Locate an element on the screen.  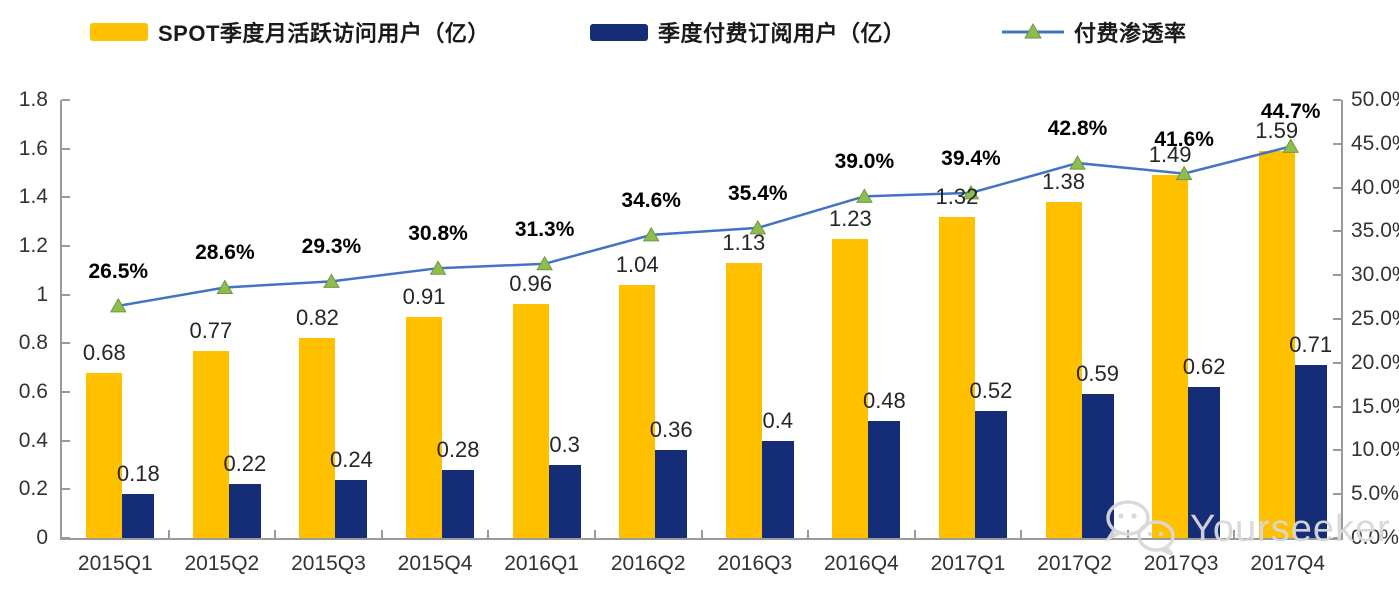
value-label-mau-2016Q4: 1.23 is located at coordinates (850, 218).